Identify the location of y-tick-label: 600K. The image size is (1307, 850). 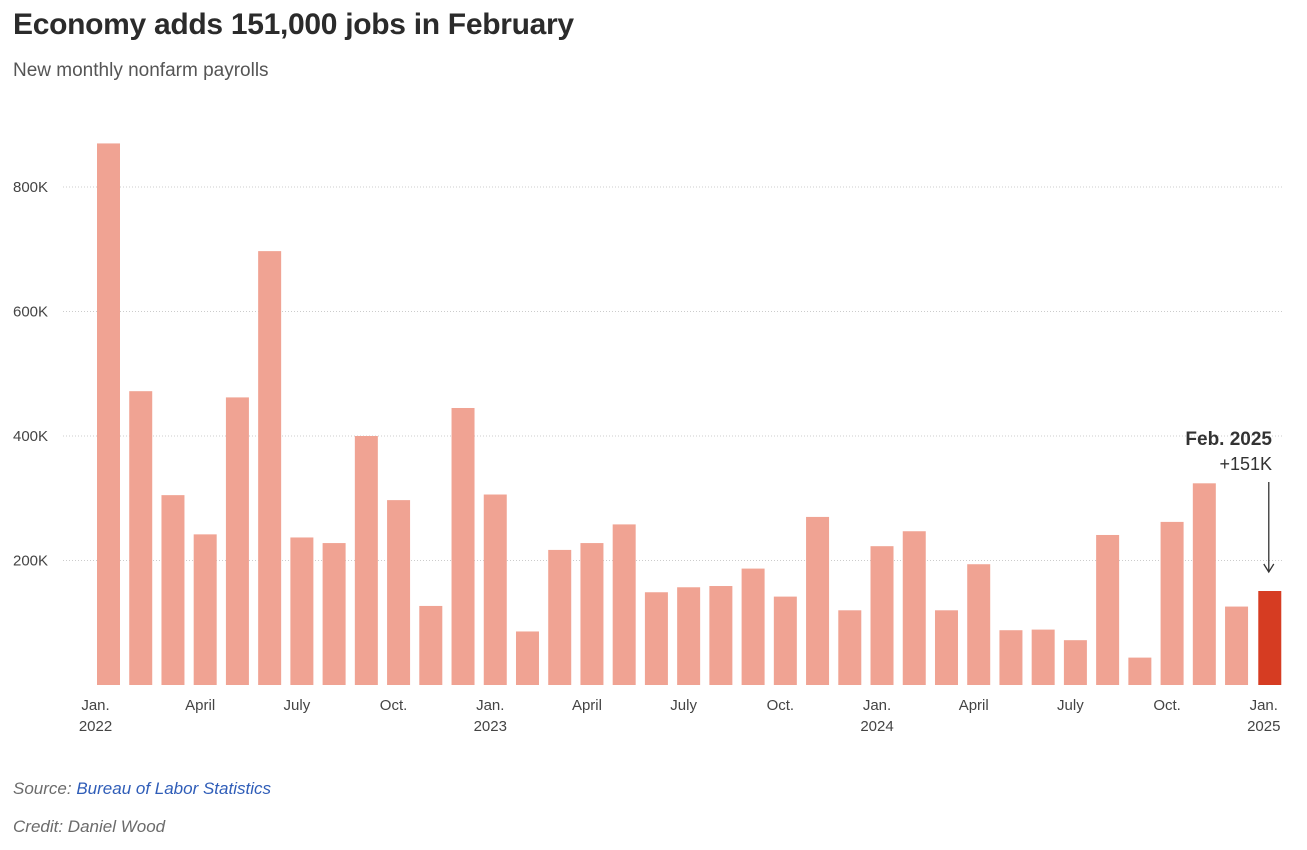
(30, 312).